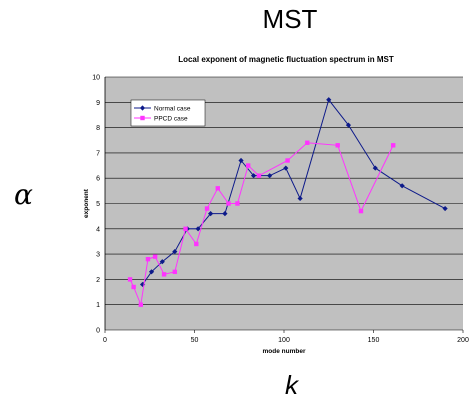 The image size is (469, 402). I want to click on x-tick-label: 0, so click(105, 340).